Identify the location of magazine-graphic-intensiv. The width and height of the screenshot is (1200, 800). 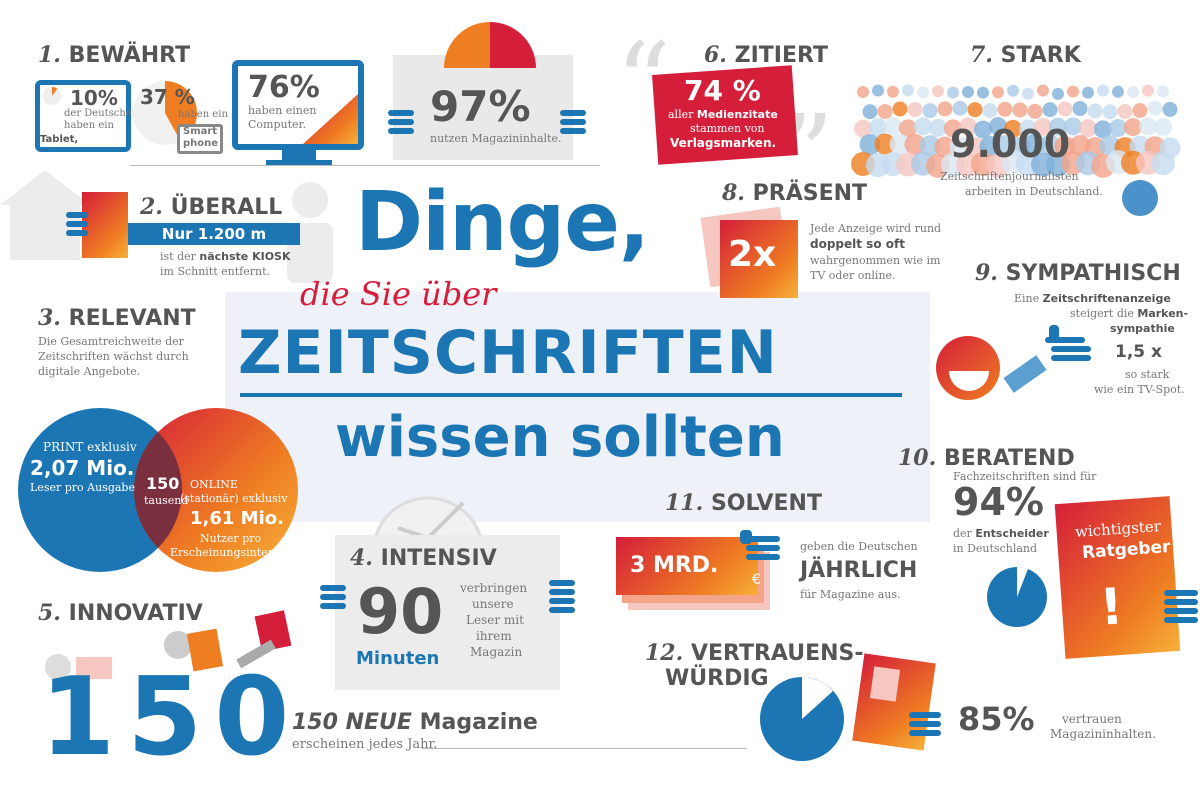
(447, 612).